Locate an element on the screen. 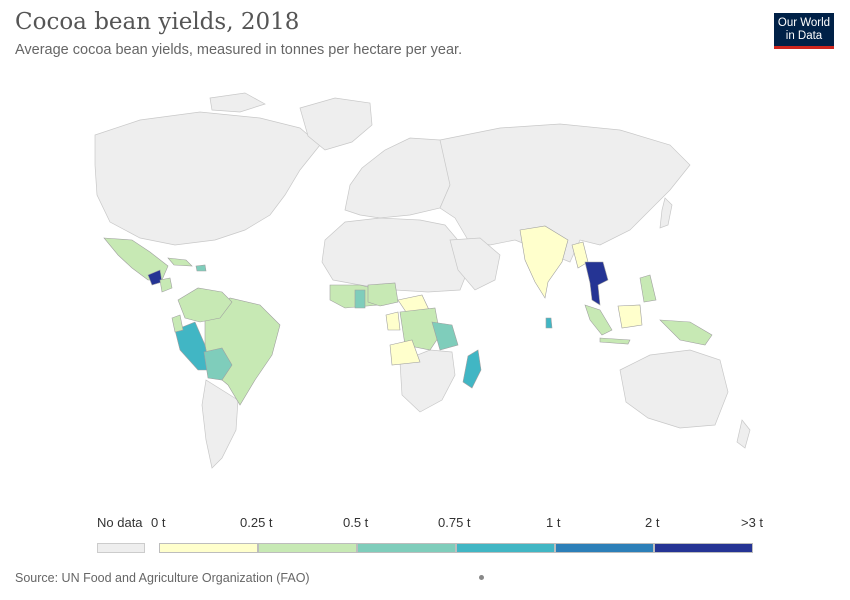 Image resolution: width=850 pixels, height=600 pixels. map-tanzania is located at coordinates (445, 336).